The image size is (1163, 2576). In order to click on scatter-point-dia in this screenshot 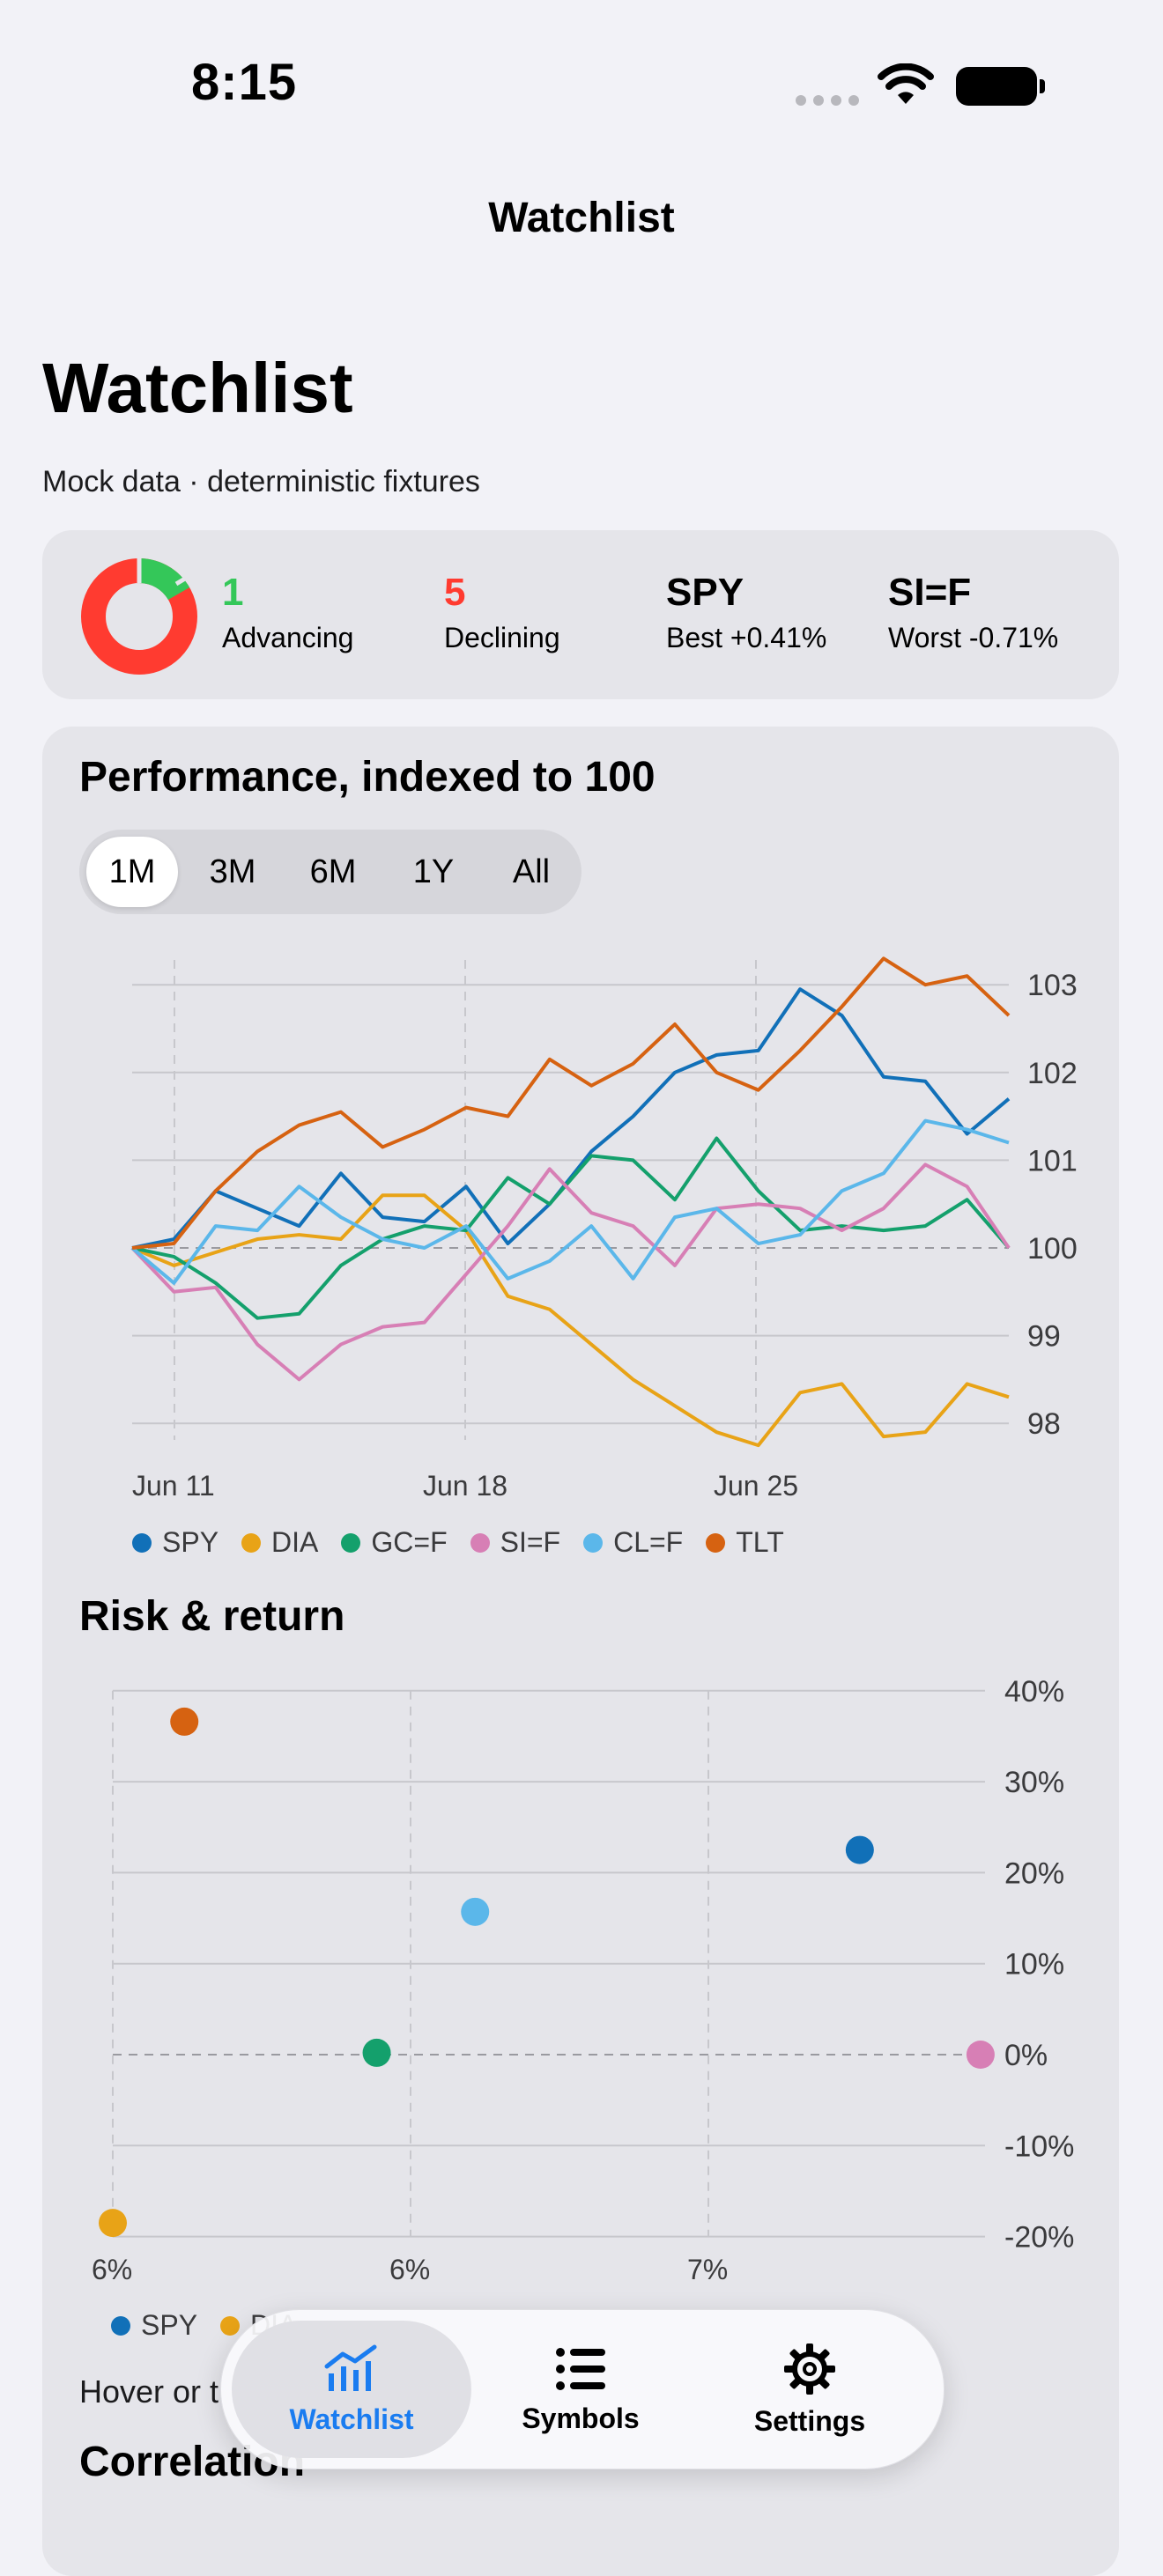, I will do `click(113, 2223)`.